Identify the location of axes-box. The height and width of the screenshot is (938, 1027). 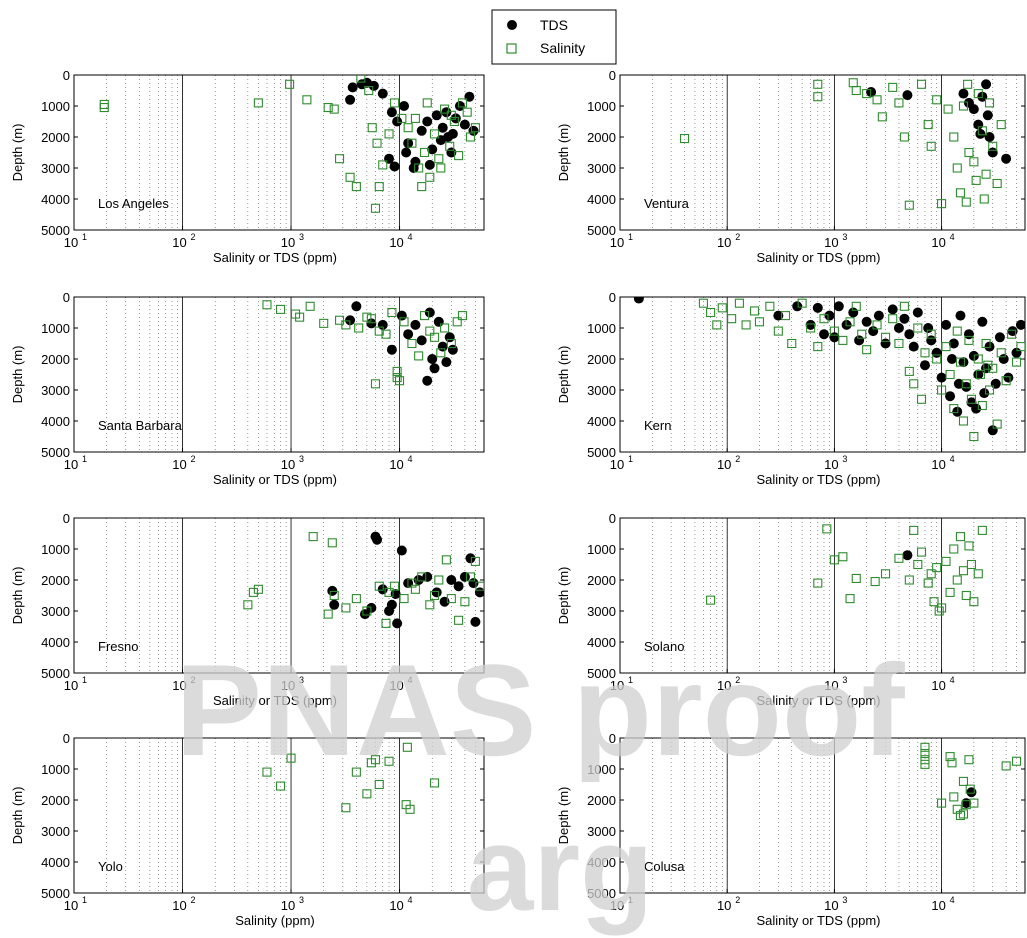
(279, 815).